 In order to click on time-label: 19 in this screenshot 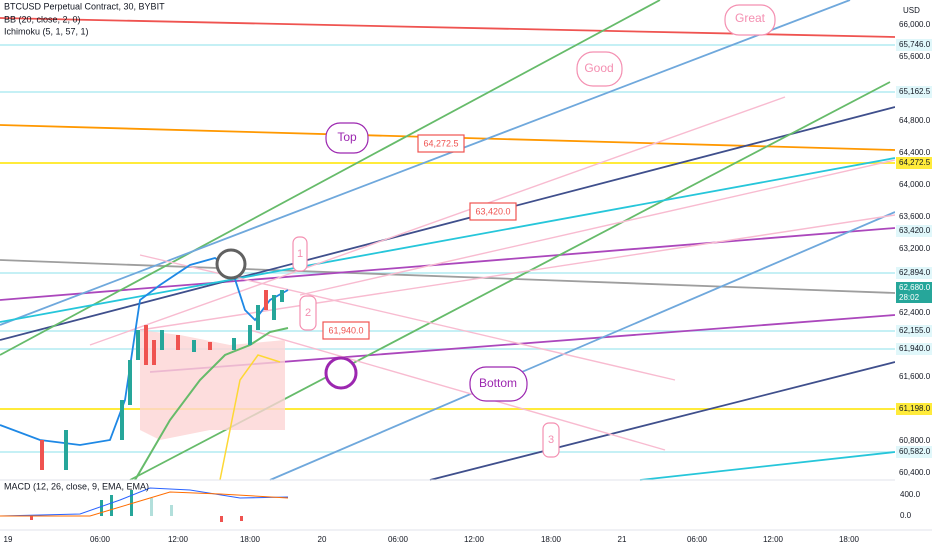, I will do `click(8, 539)`.